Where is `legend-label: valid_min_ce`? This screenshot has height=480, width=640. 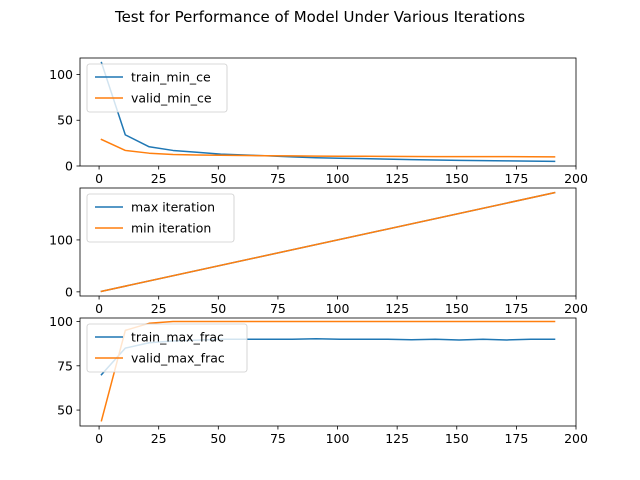 legend-label: valid_min_ce is located at coordinates (171, 98).